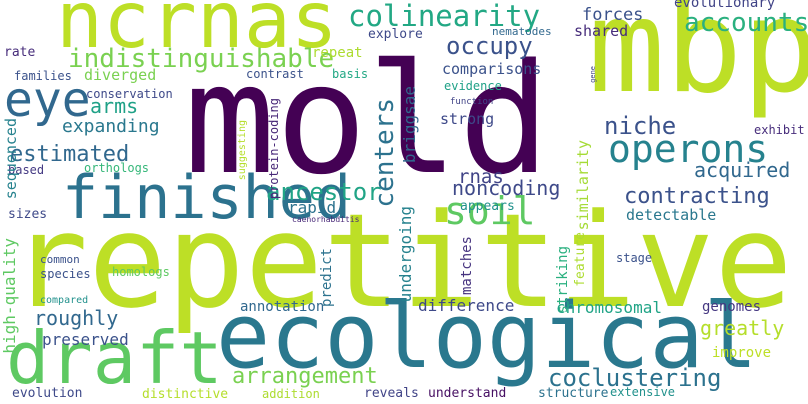  I want to click on word-chromosomal: chromosomal, so click(609, 307).